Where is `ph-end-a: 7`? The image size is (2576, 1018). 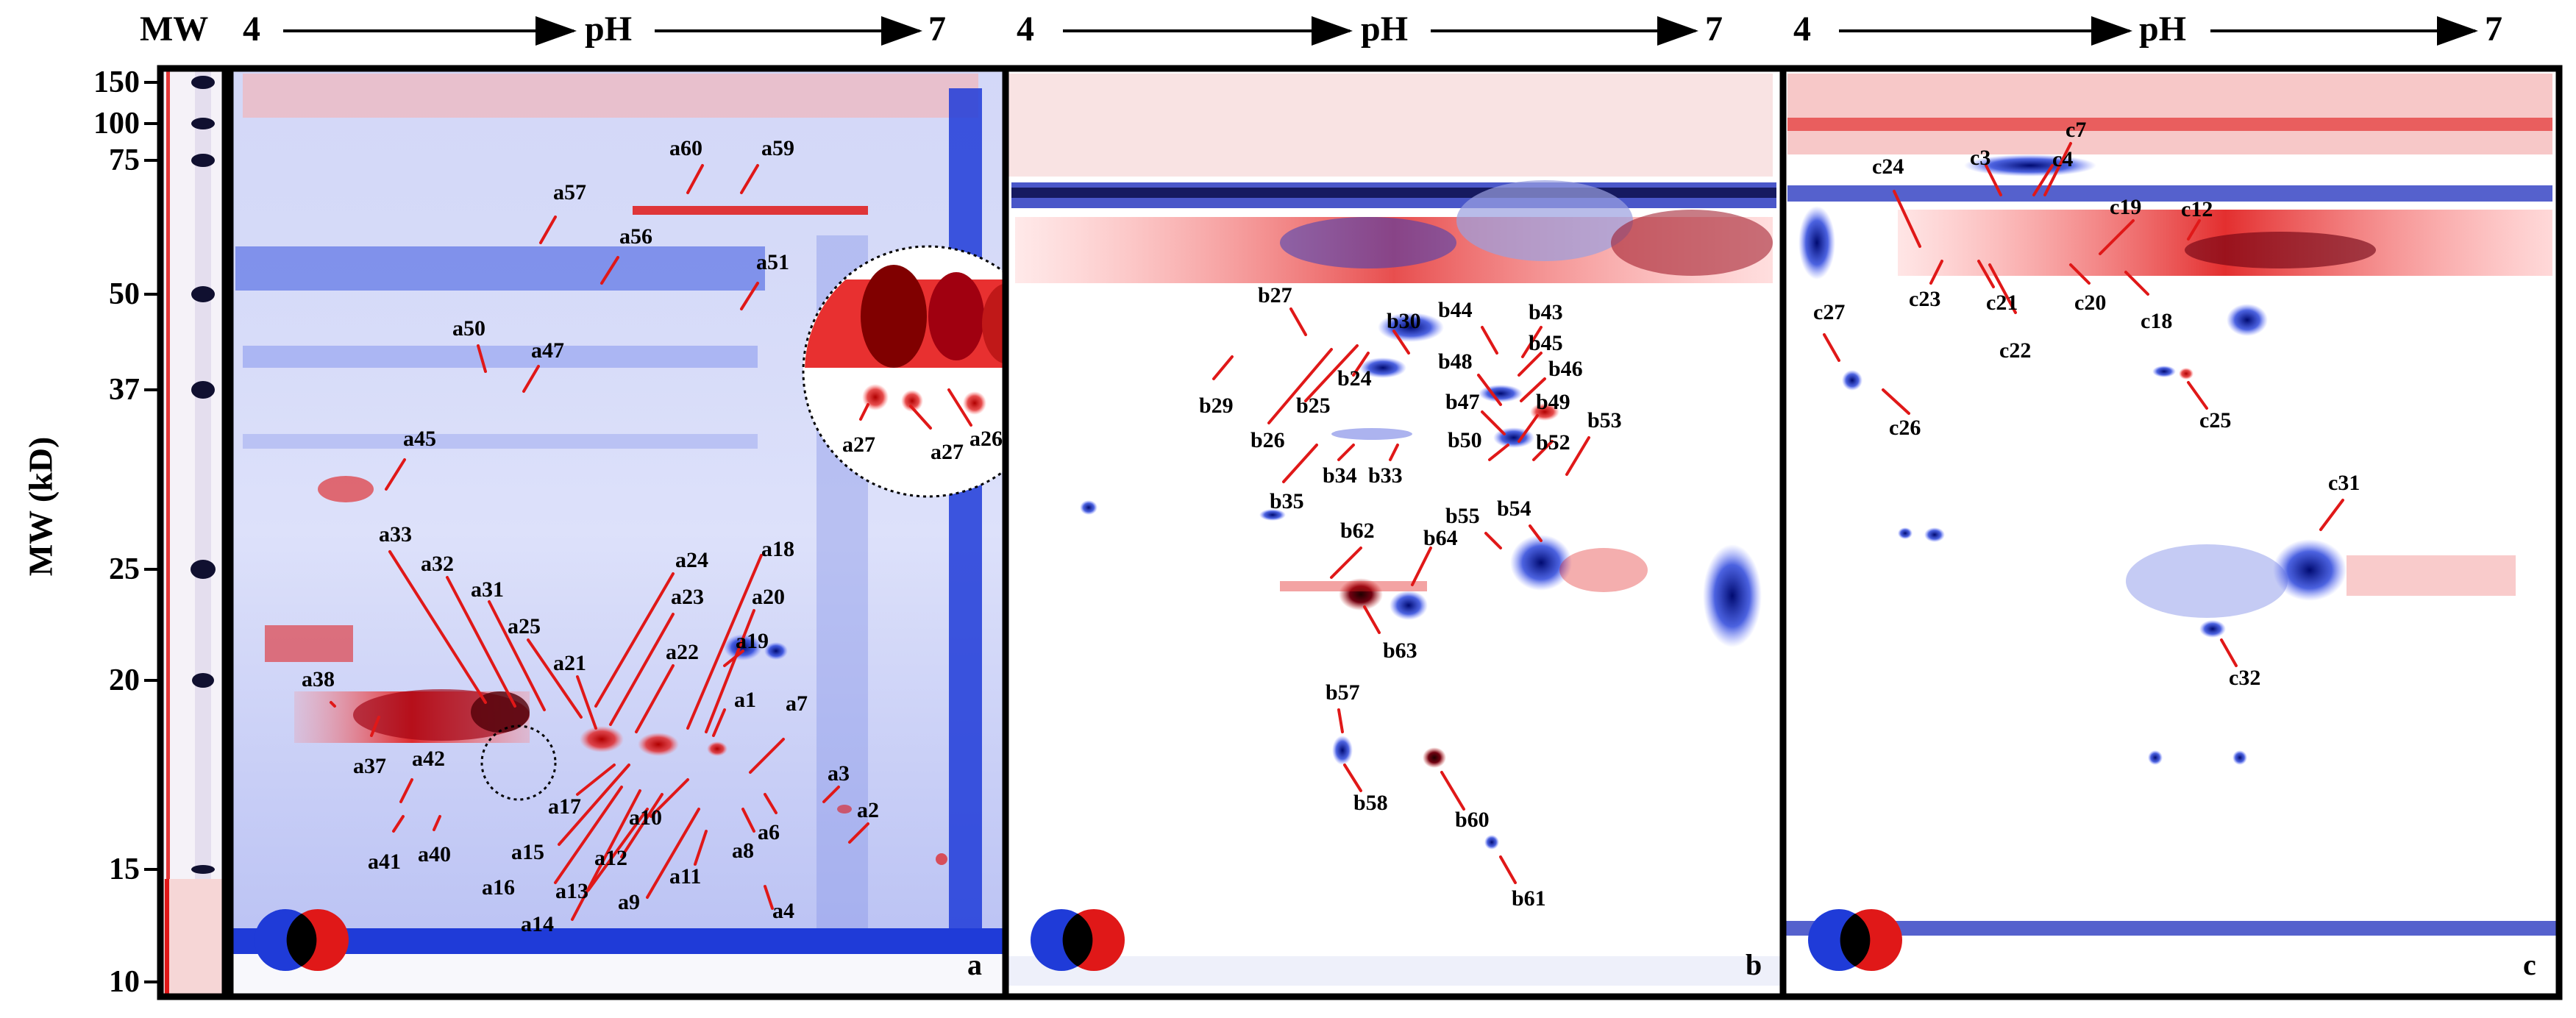 ph-end-a: 7 is located at coordinates (937, 29).